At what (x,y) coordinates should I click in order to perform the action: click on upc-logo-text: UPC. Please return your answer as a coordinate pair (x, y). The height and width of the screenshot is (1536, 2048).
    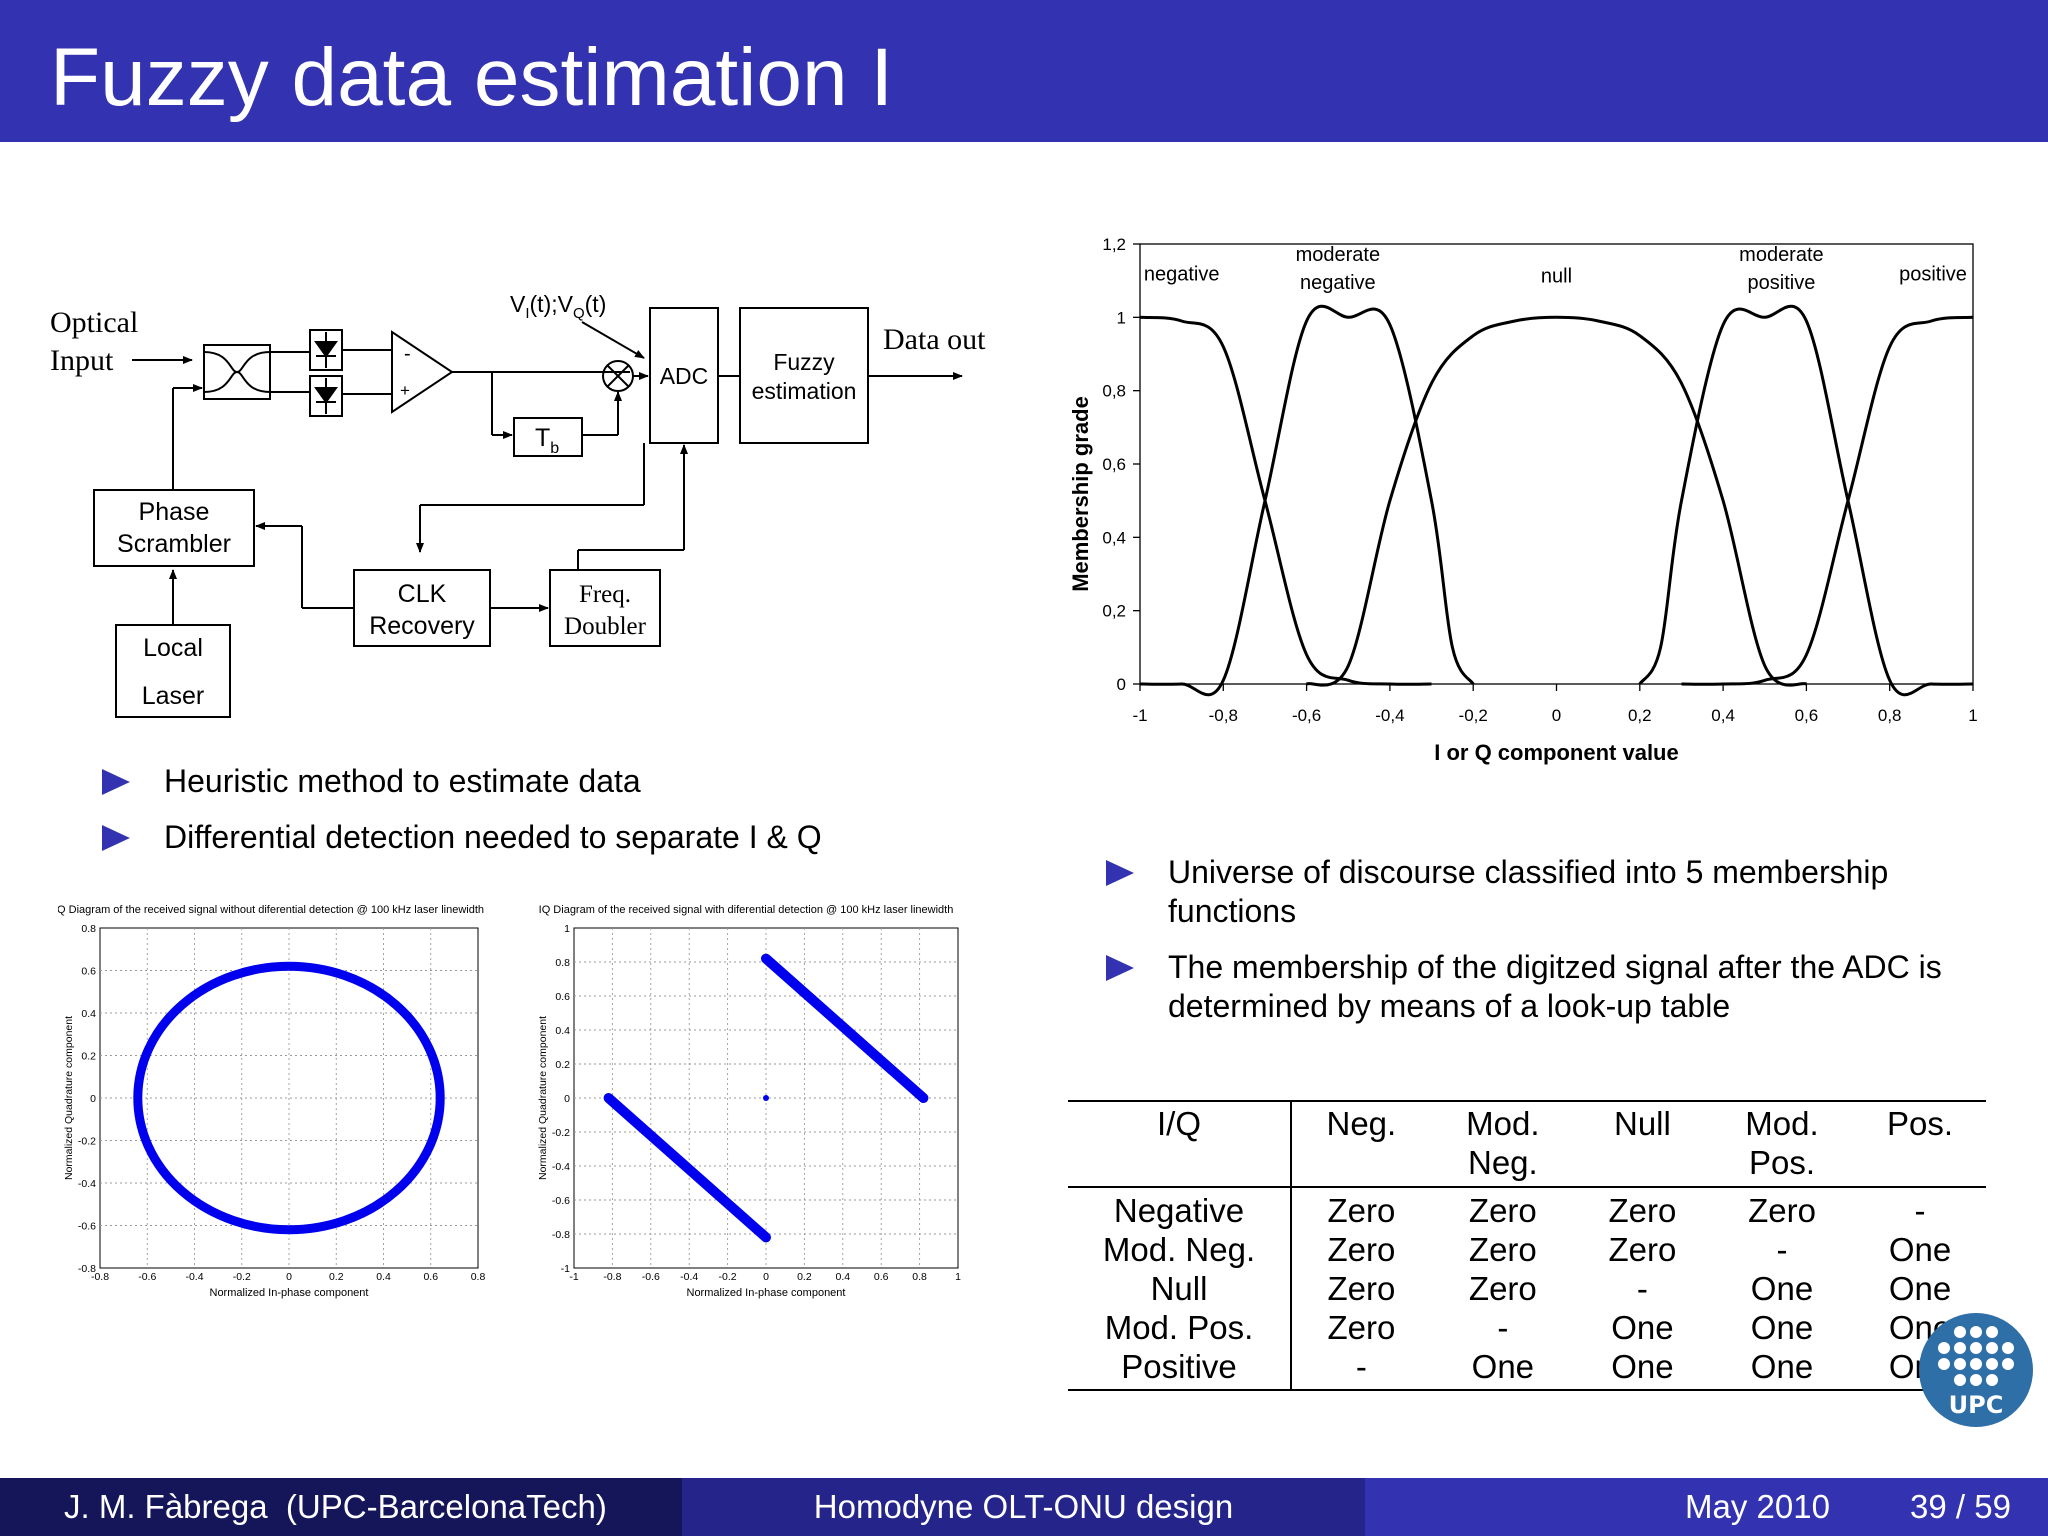
    Looking at the image, I should click on (1976, 1405).